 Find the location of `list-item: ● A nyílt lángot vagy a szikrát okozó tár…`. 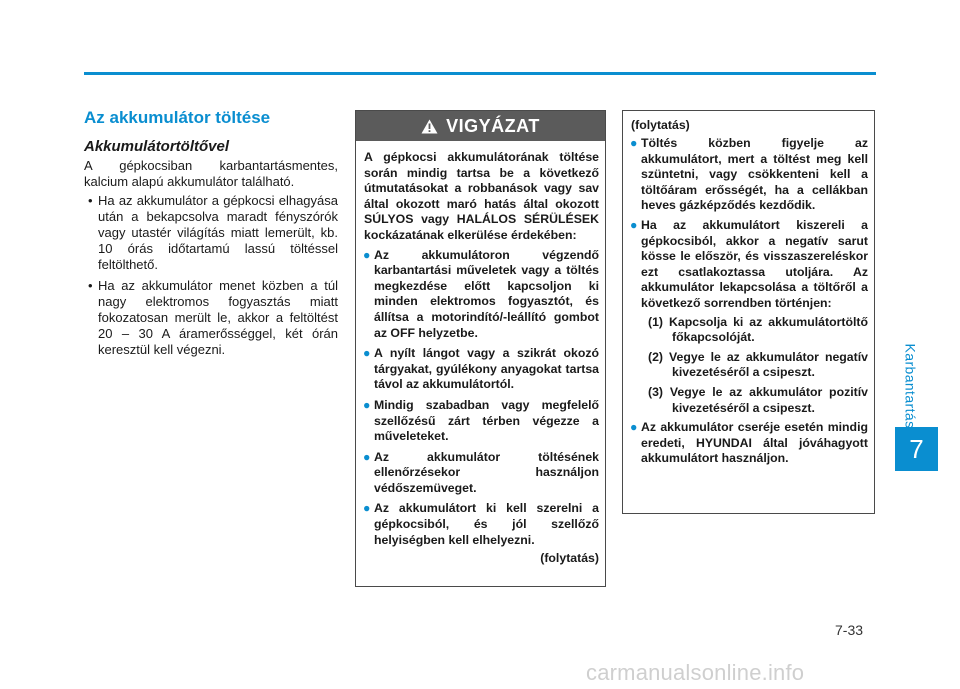

list-item: ● A nyílt lángot vagy a szikrát okozó tár… is located at coordinates (481, 369).